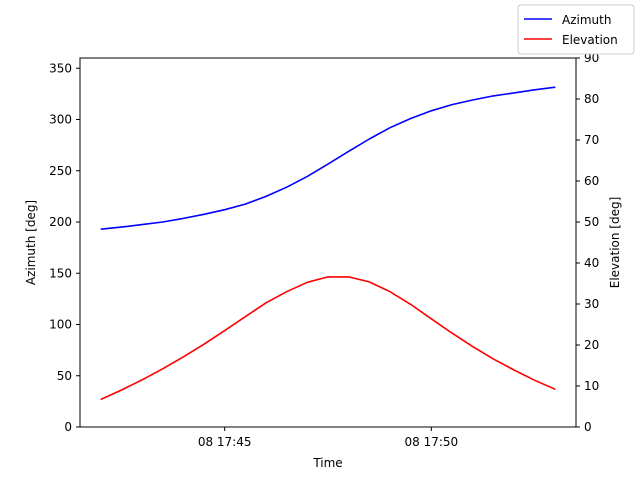 The width and height of the screenshot is (640, 480). What do you see at coordinates (588, 427) in the screenshot?
I see `y-right-tick-label: 0` at bounding box center [588, 427].